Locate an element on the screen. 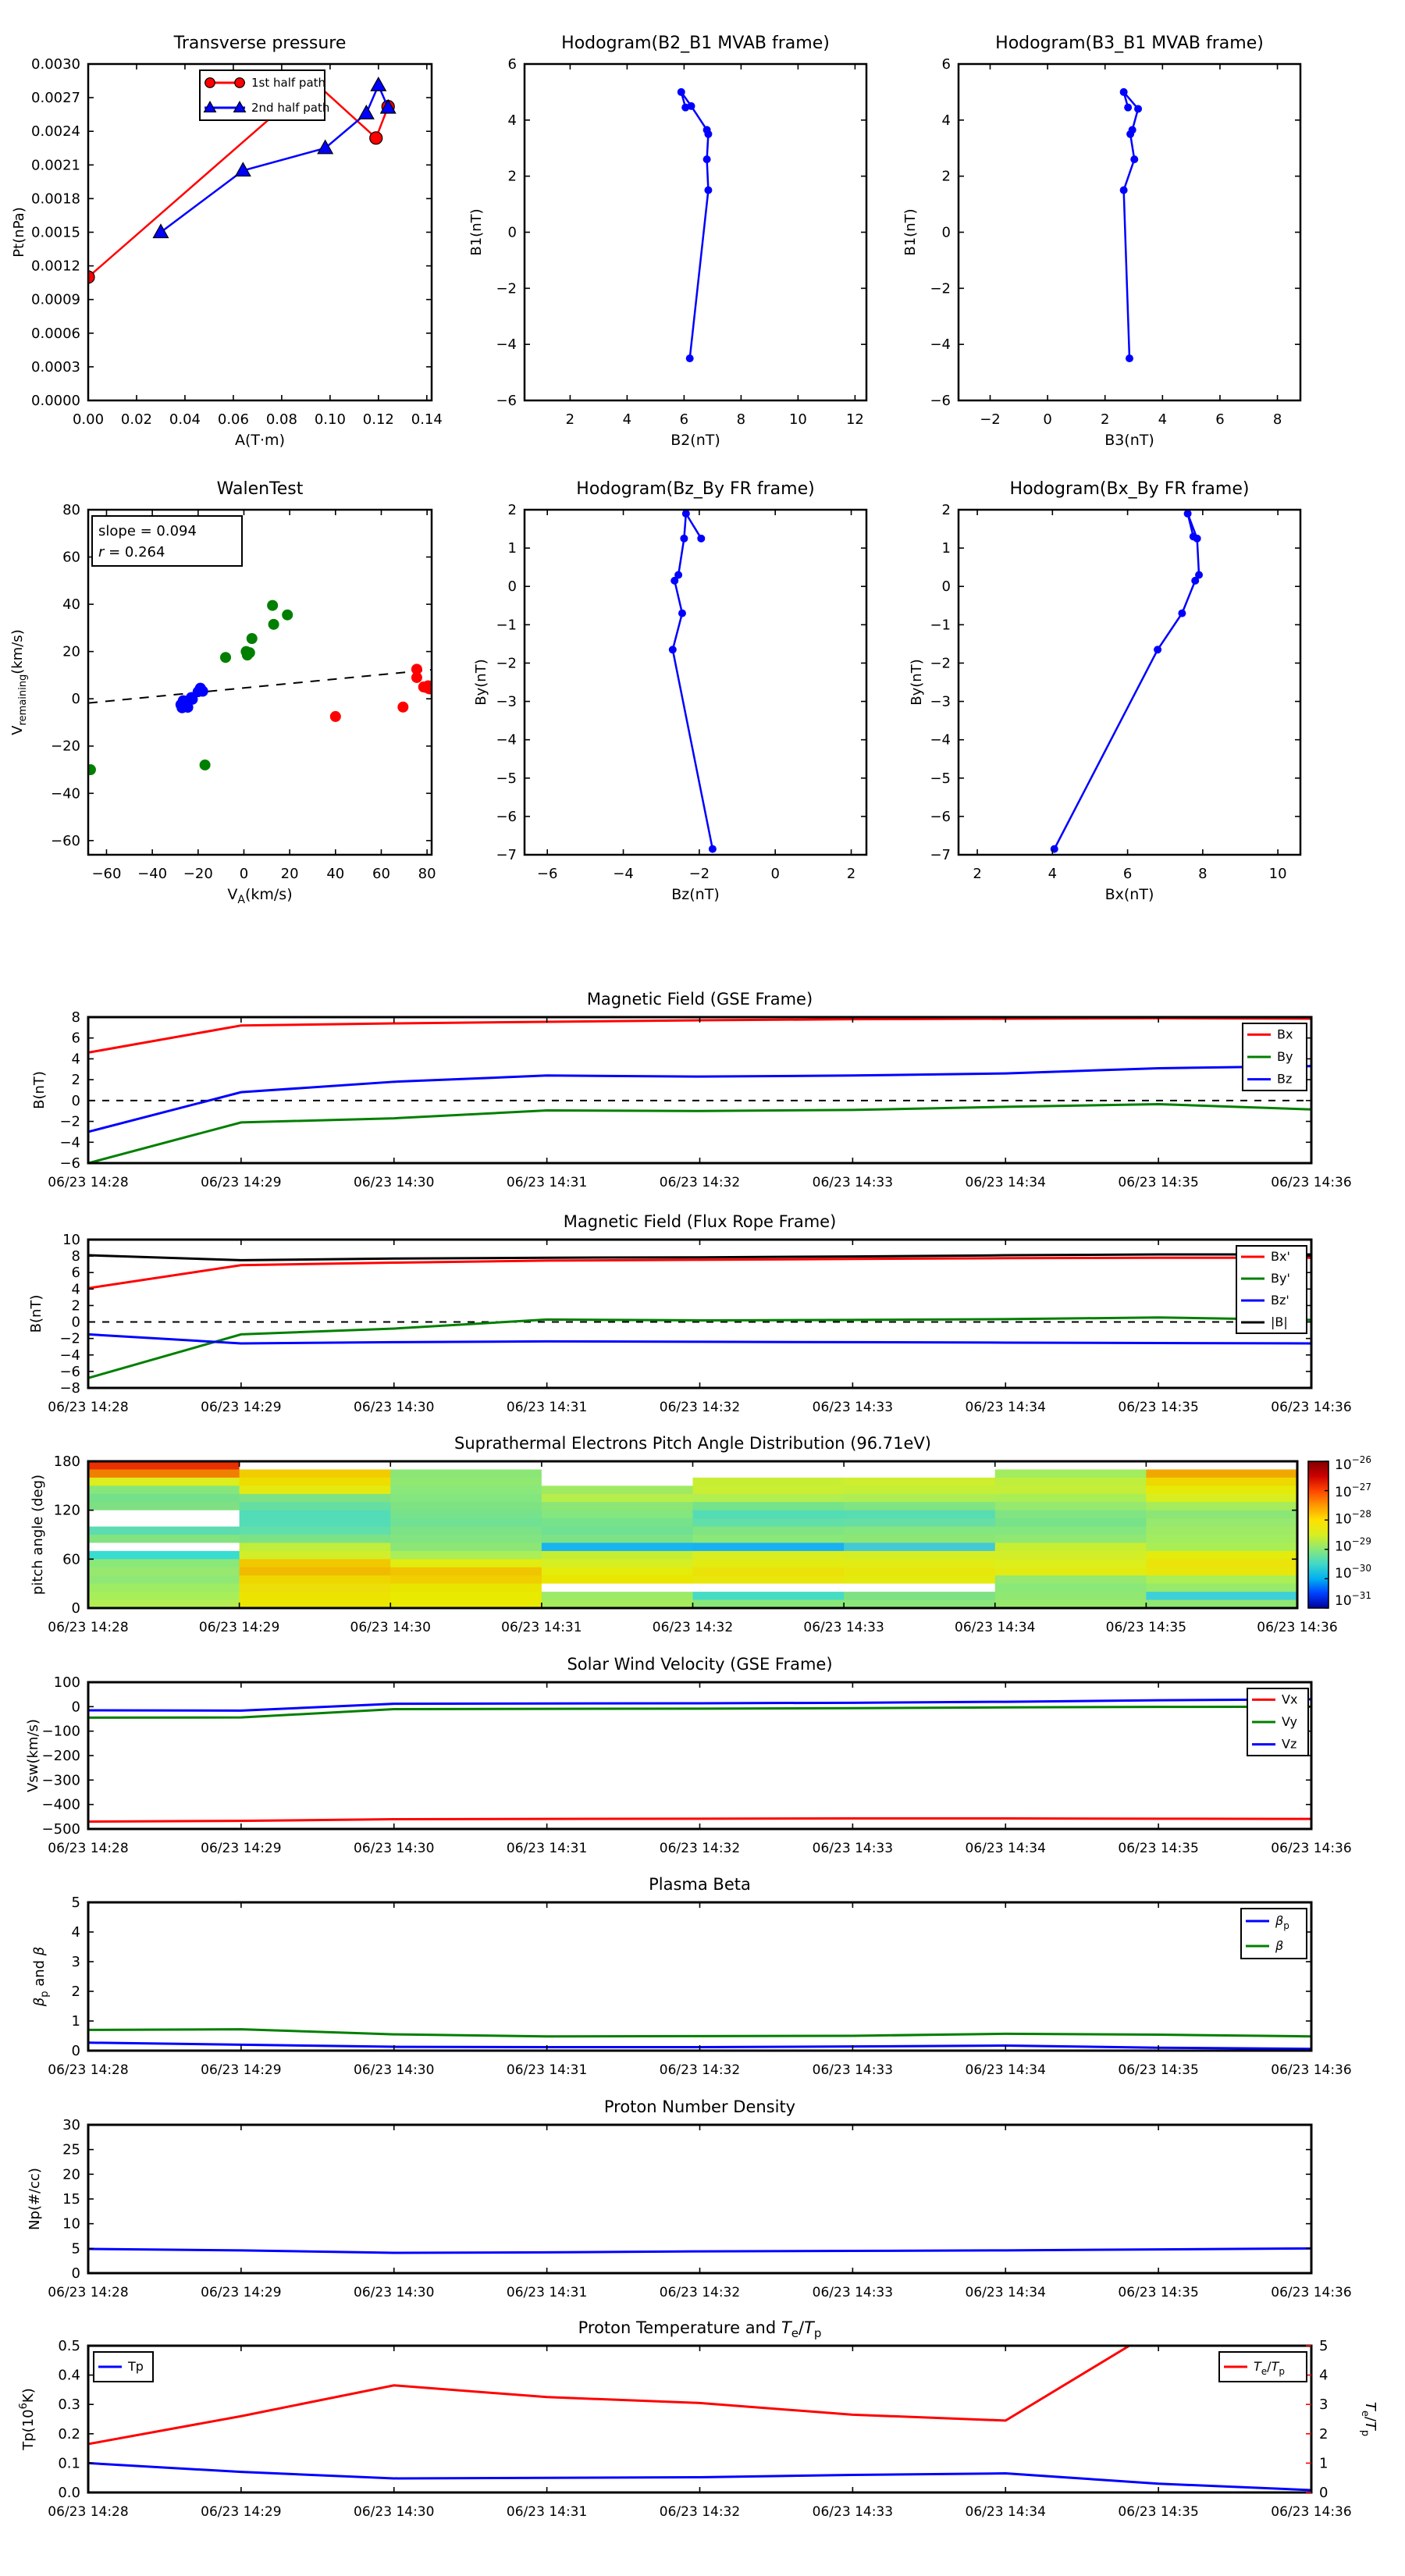 Image resolution: width=1405 pixels, height=2576 pixels. y2-tick-label: 0 is located at coordinates (1323, 2493).